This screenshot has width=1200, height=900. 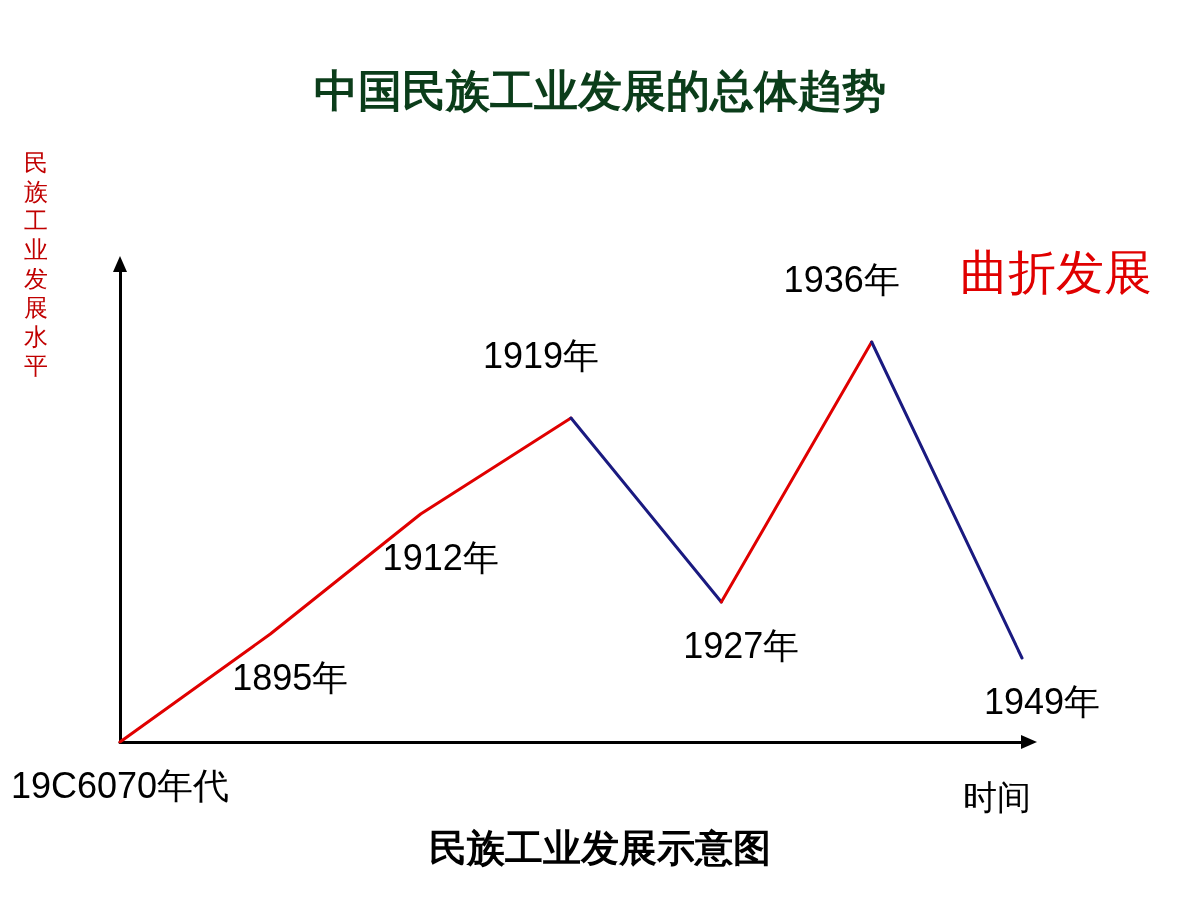 What do you see at coordinates (290, 677) in the screenshot?
I see `x-tick-label: 1895年` at bounding box center [290, 677].